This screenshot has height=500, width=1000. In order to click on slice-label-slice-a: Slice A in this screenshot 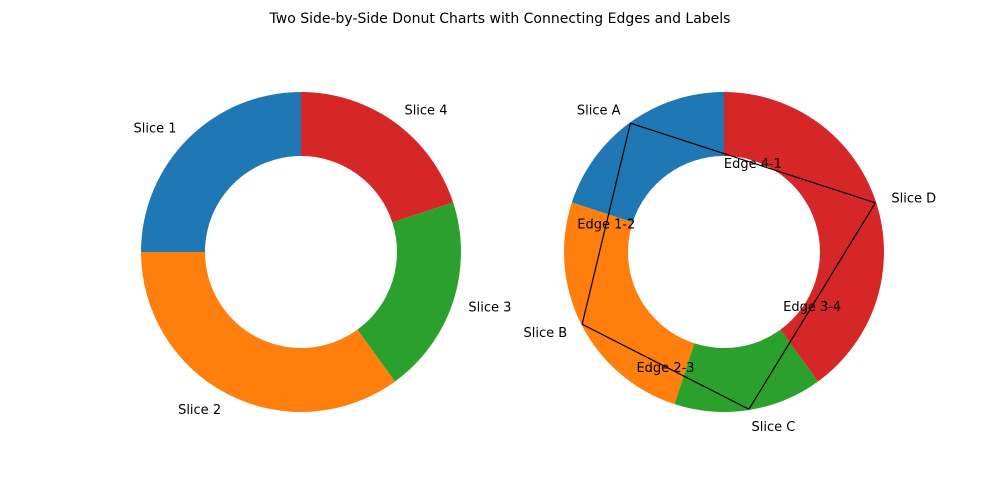, I will do `click(599, 111)`.